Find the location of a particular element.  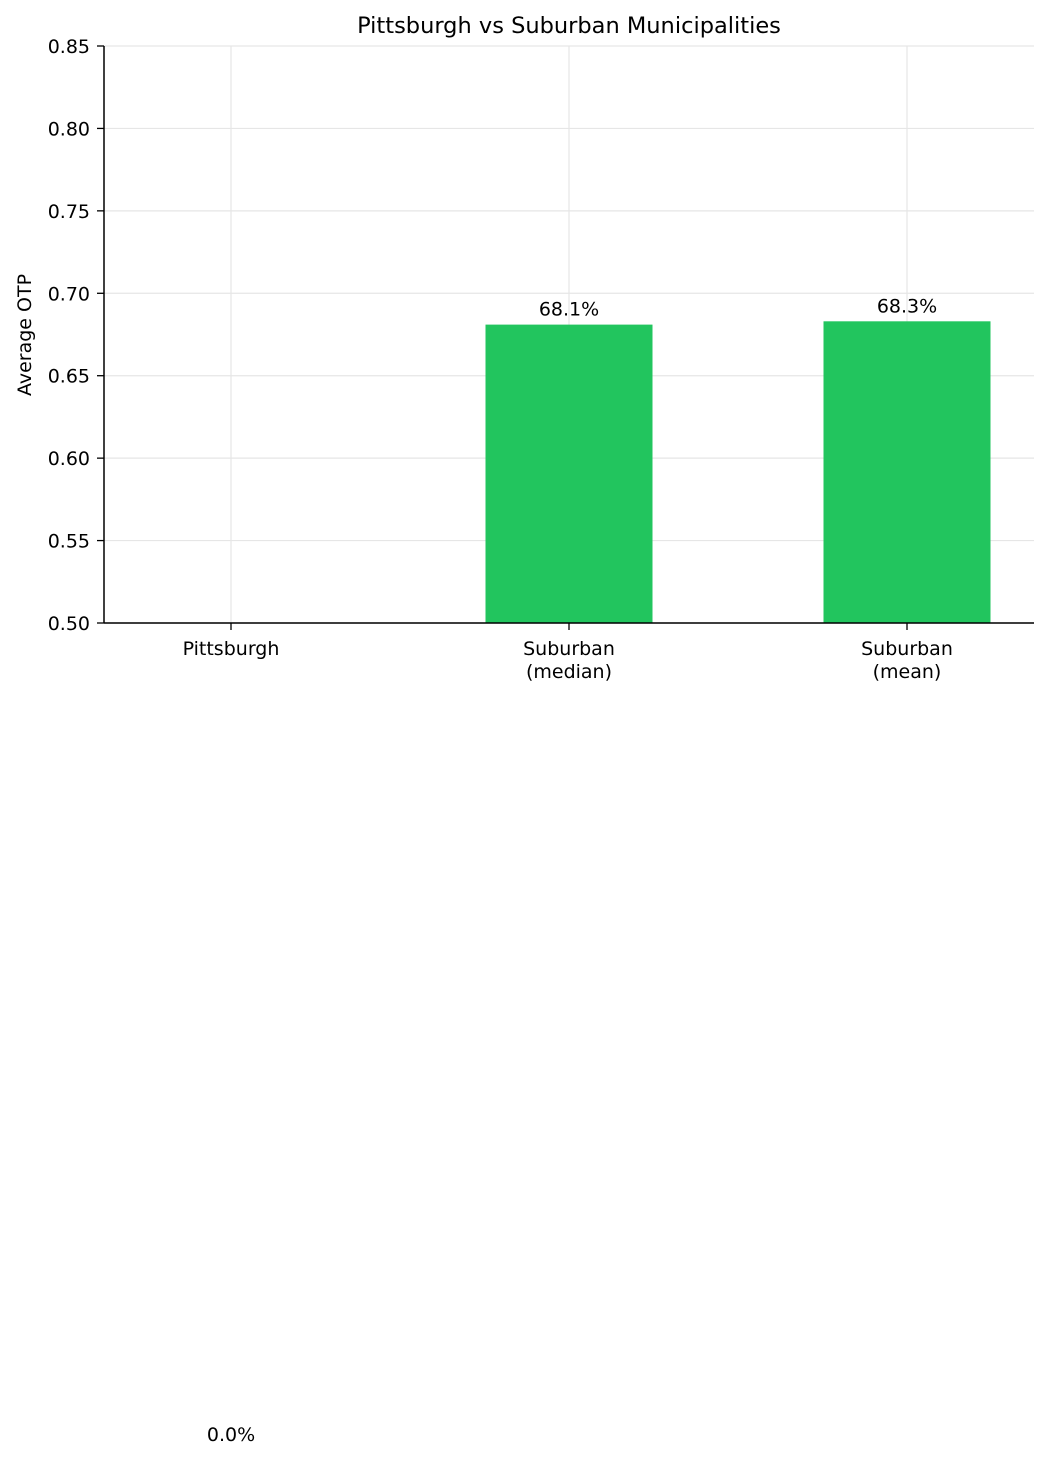

bar-value-label: 68.3% is located at coordinates (907, 306).